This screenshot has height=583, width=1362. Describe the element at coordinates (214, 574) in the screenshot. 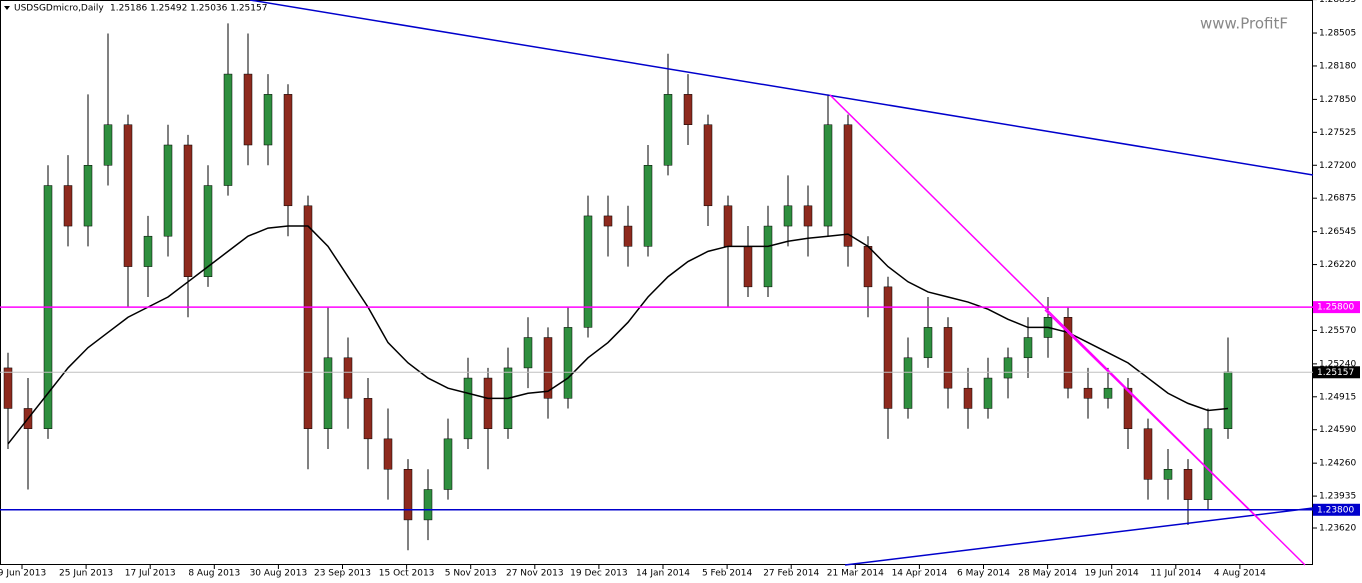

I see `x-tick-label: 8 Aug 2013` at that location.